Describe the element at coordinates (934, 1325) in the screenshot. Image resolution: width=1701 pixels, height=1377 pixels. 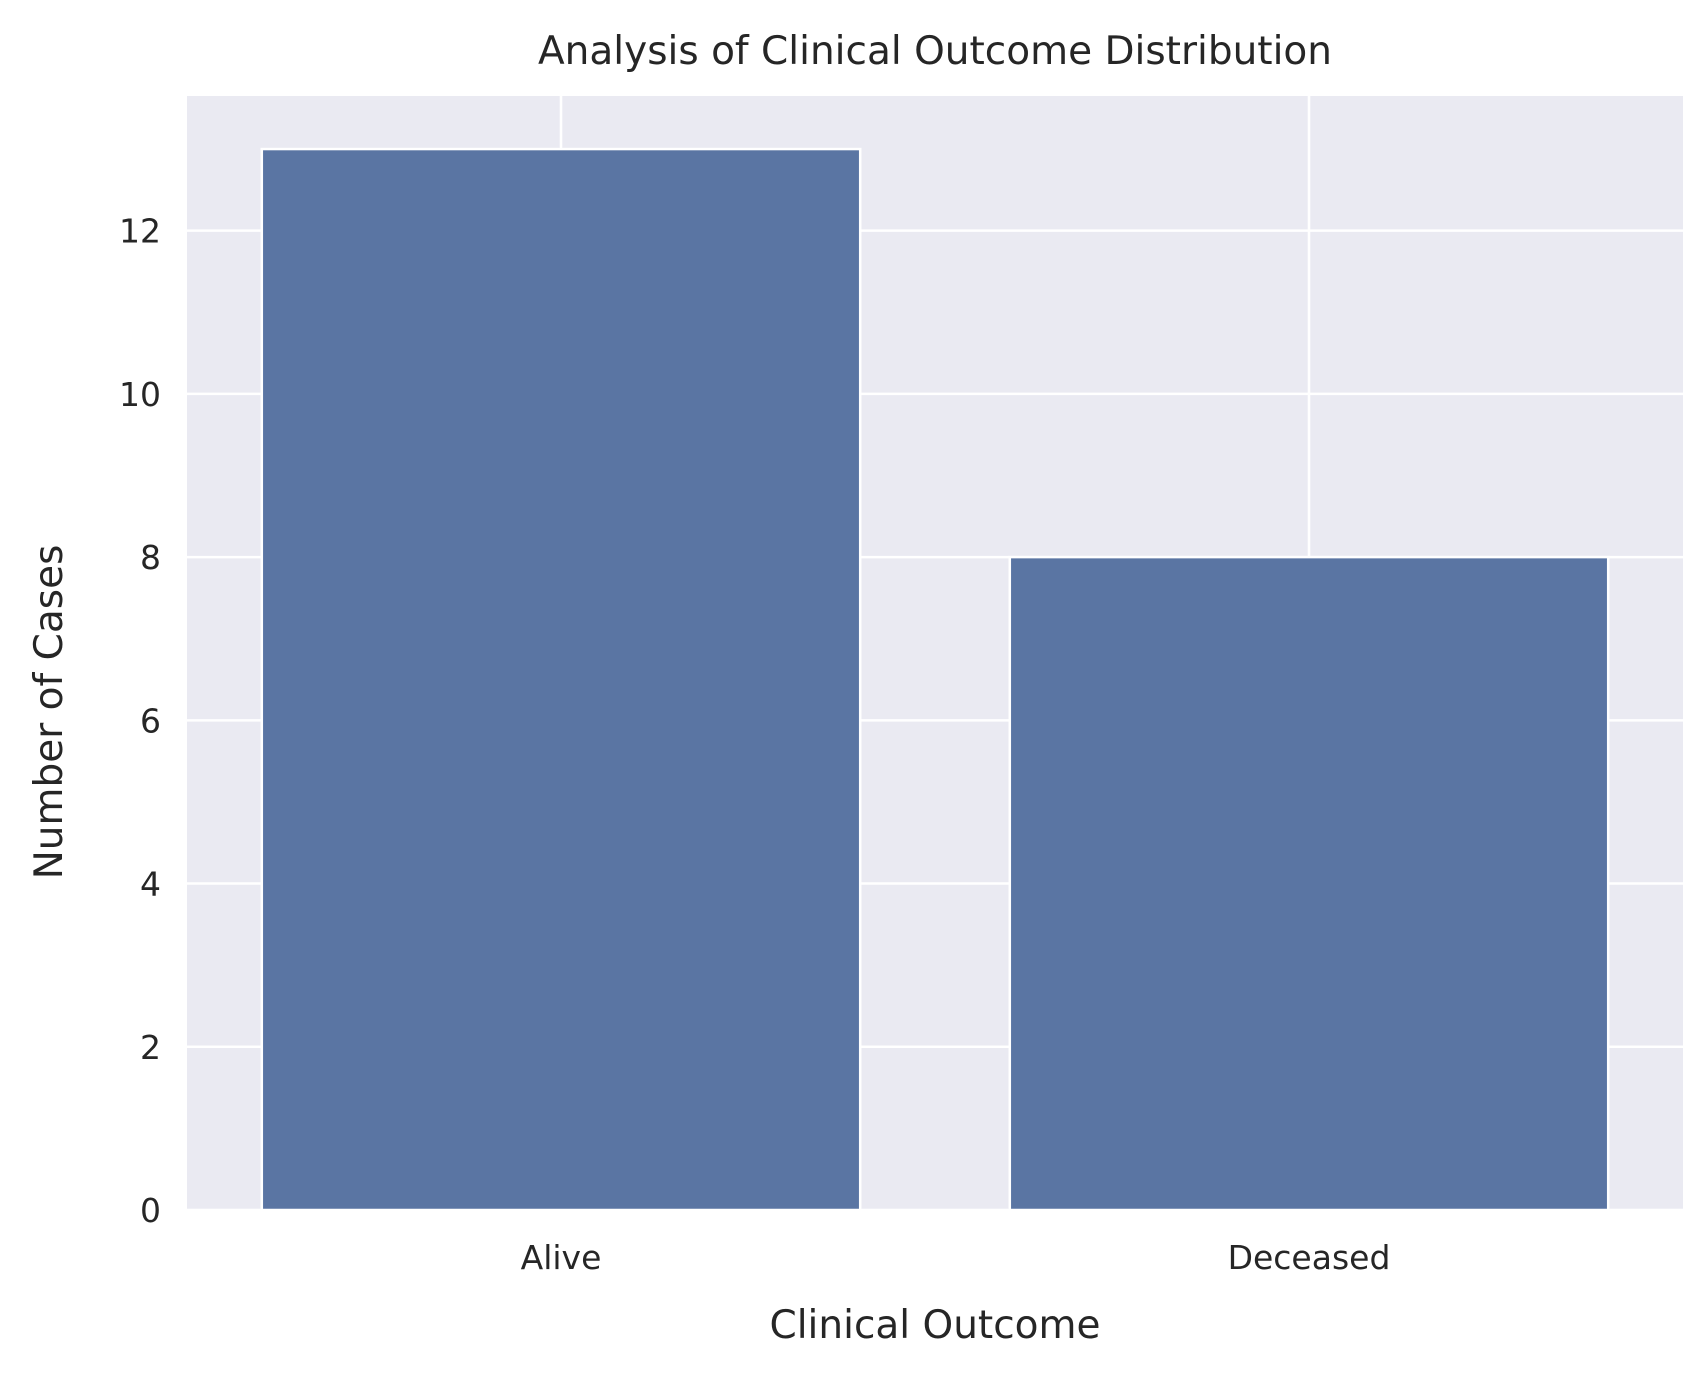
I see `x-axis-label: Clinical Outcome` at that location.